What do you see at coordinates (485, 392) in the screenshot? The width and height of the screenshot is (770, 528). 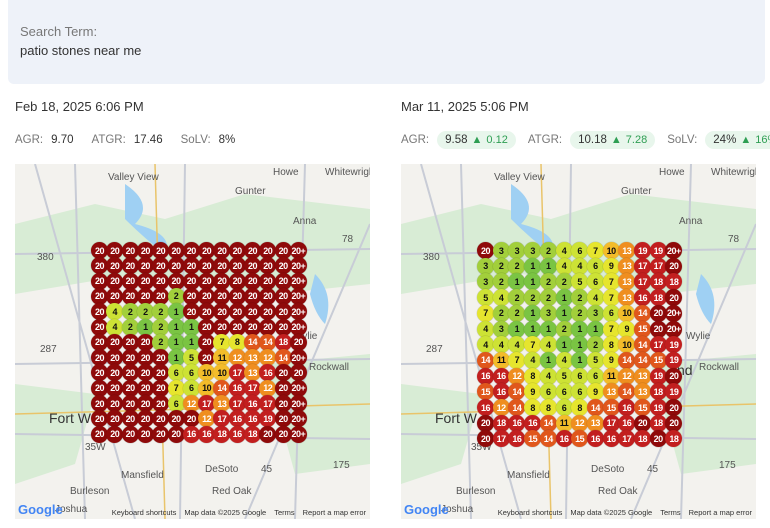 I see `rank-marker: 15` at bounding box center [485, 392].